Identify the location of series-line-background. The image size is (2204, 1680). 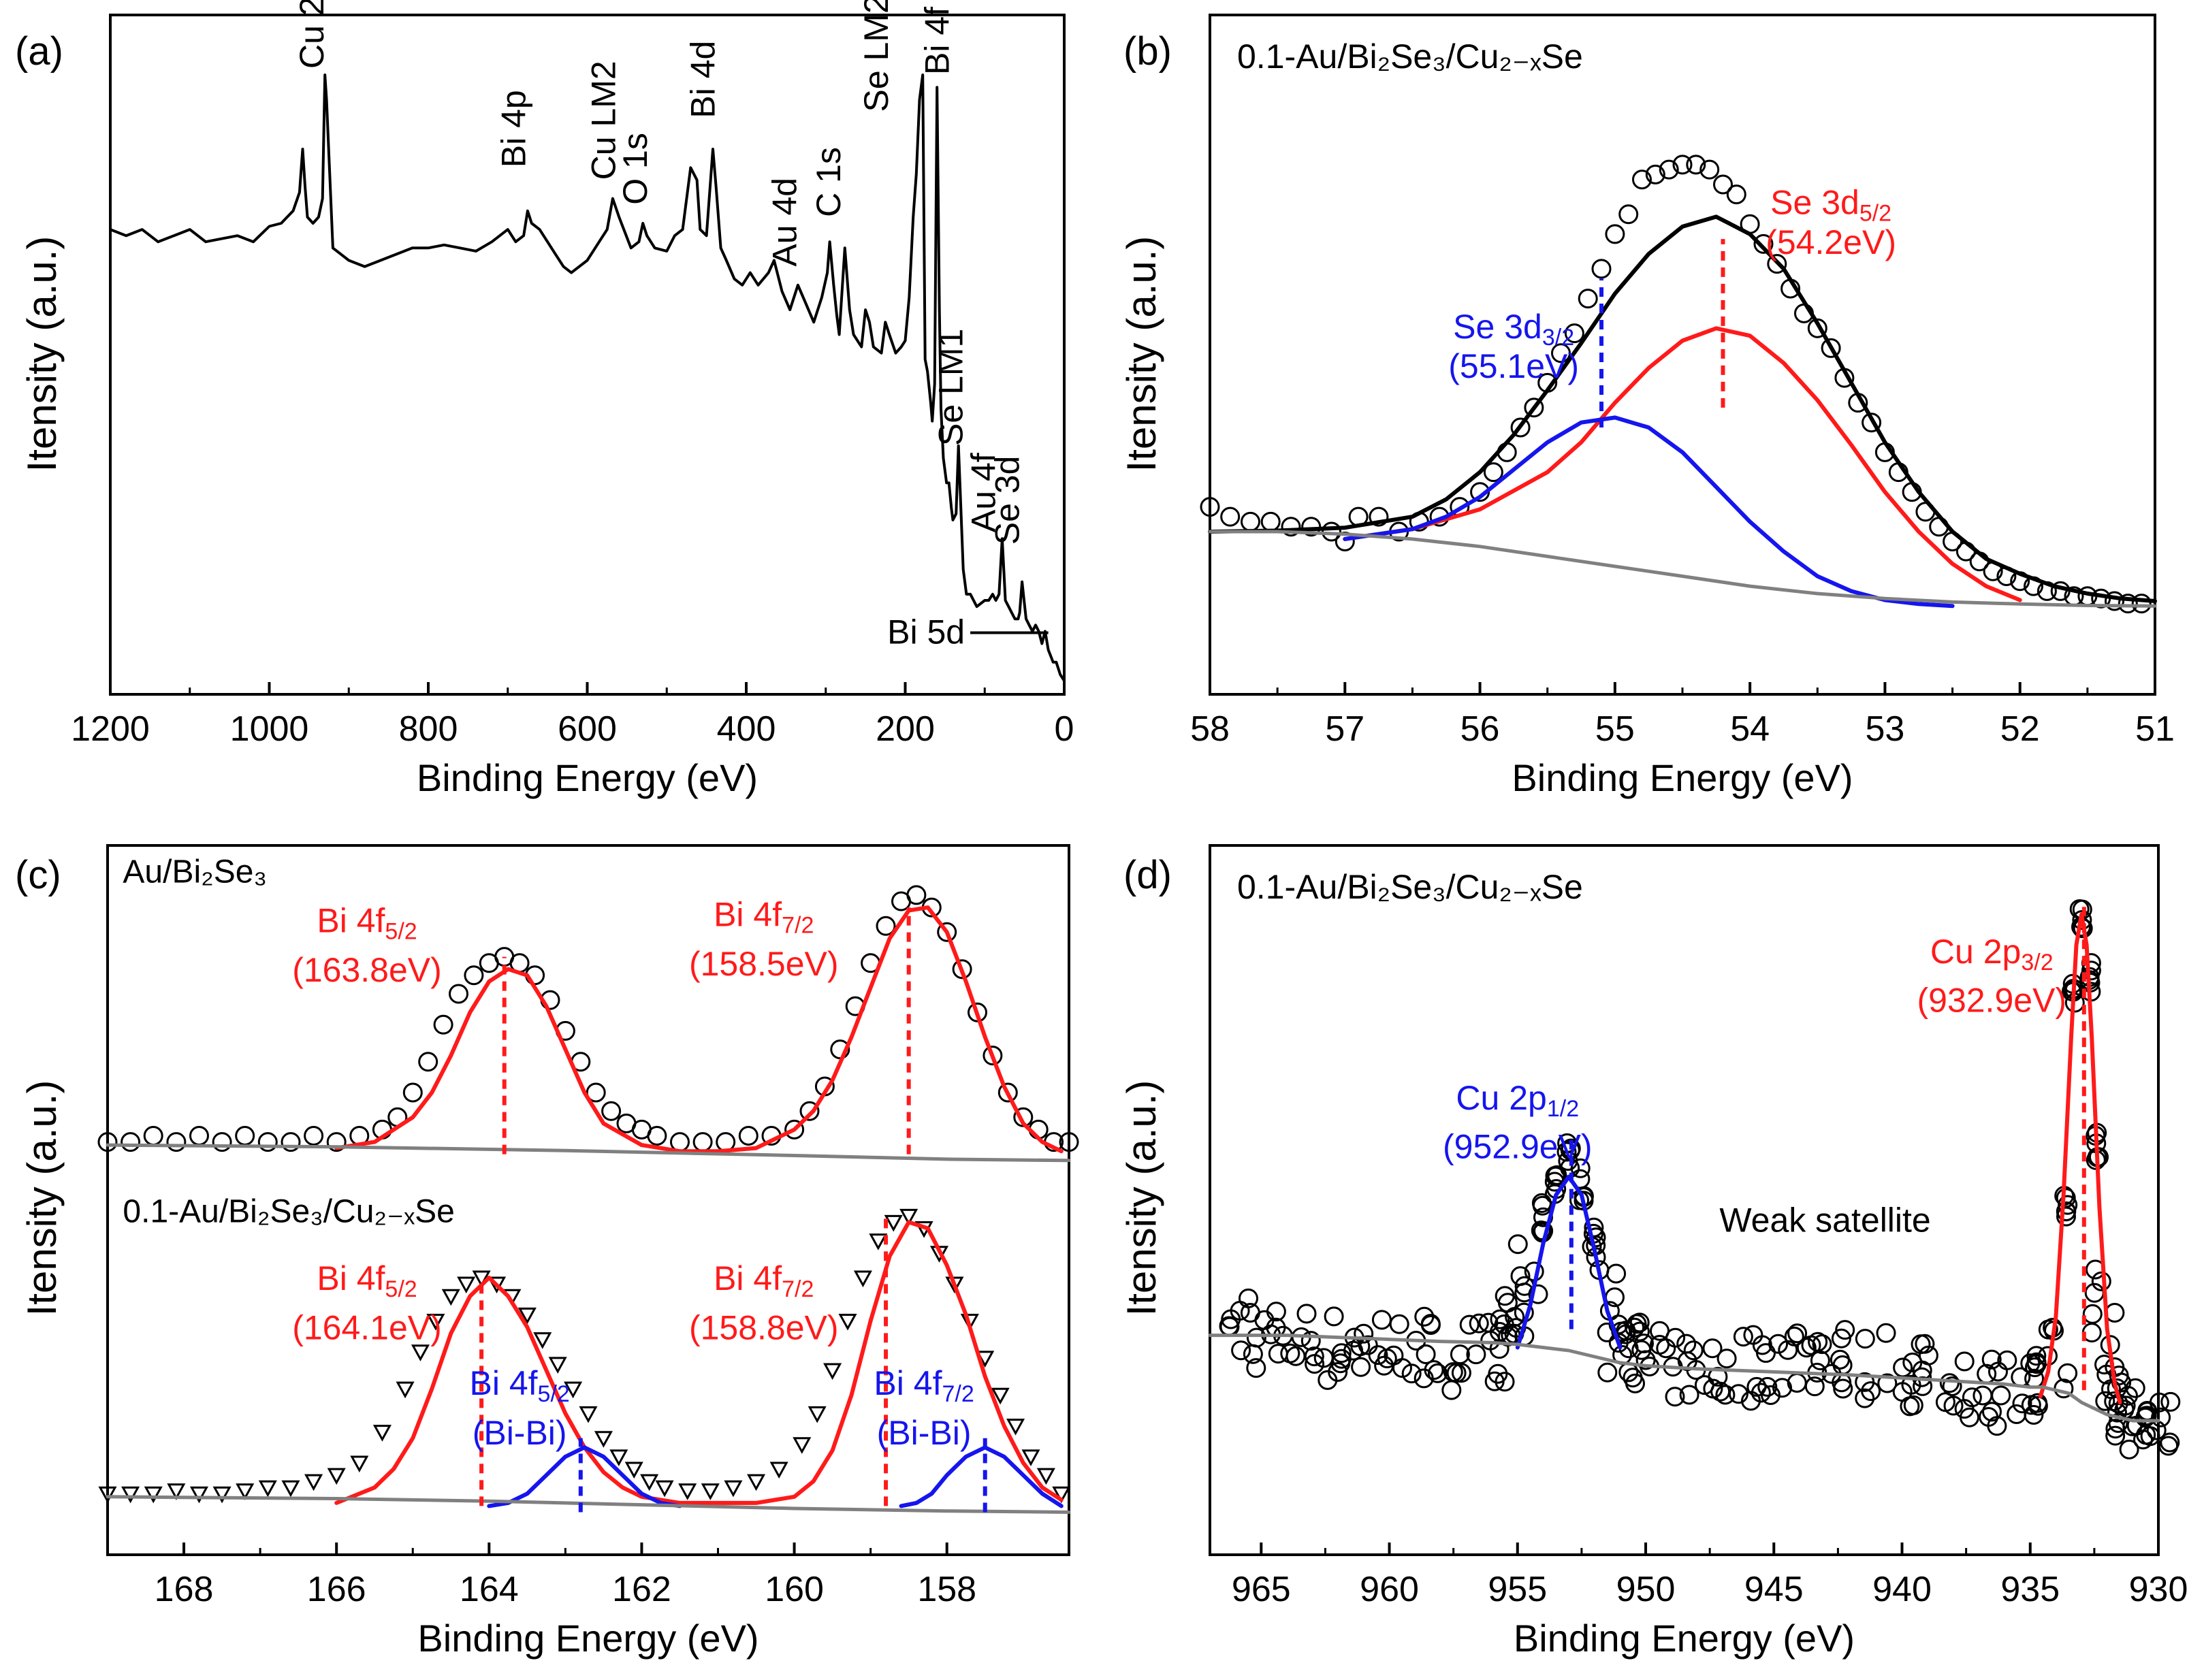
(1682, 569).